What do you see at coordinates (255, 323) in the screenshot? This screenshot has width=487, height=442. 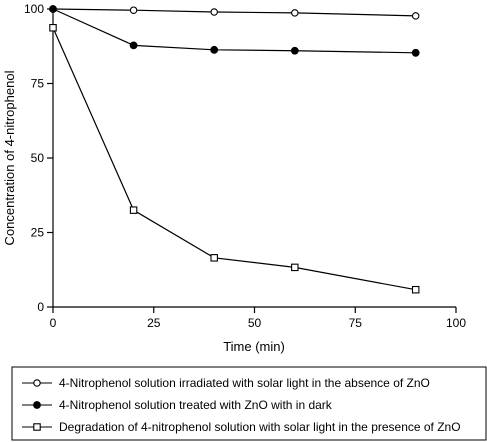 I see `x-tick-label: 50` at bounding box center [255, 323].